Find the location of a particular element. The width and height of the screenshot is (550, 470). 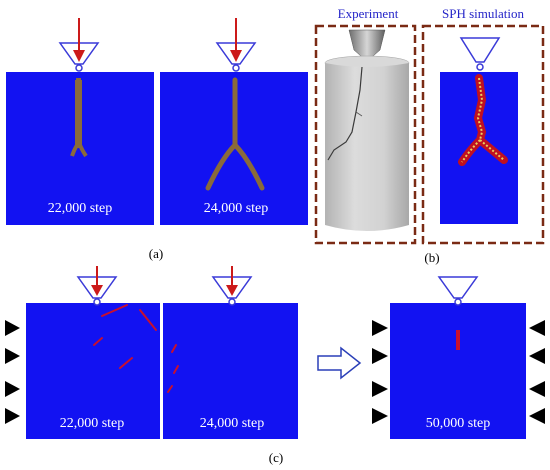

panel-a-right-step-label: 24,000 step is located at coordinates (236, 208).